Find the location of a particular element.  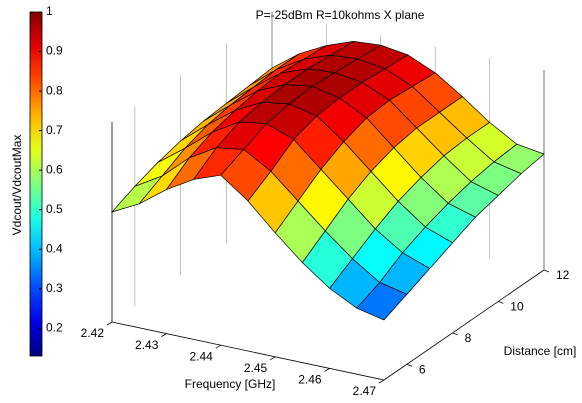

colorbar-tick-label: 0.5 is located at coordinates (54, 209).